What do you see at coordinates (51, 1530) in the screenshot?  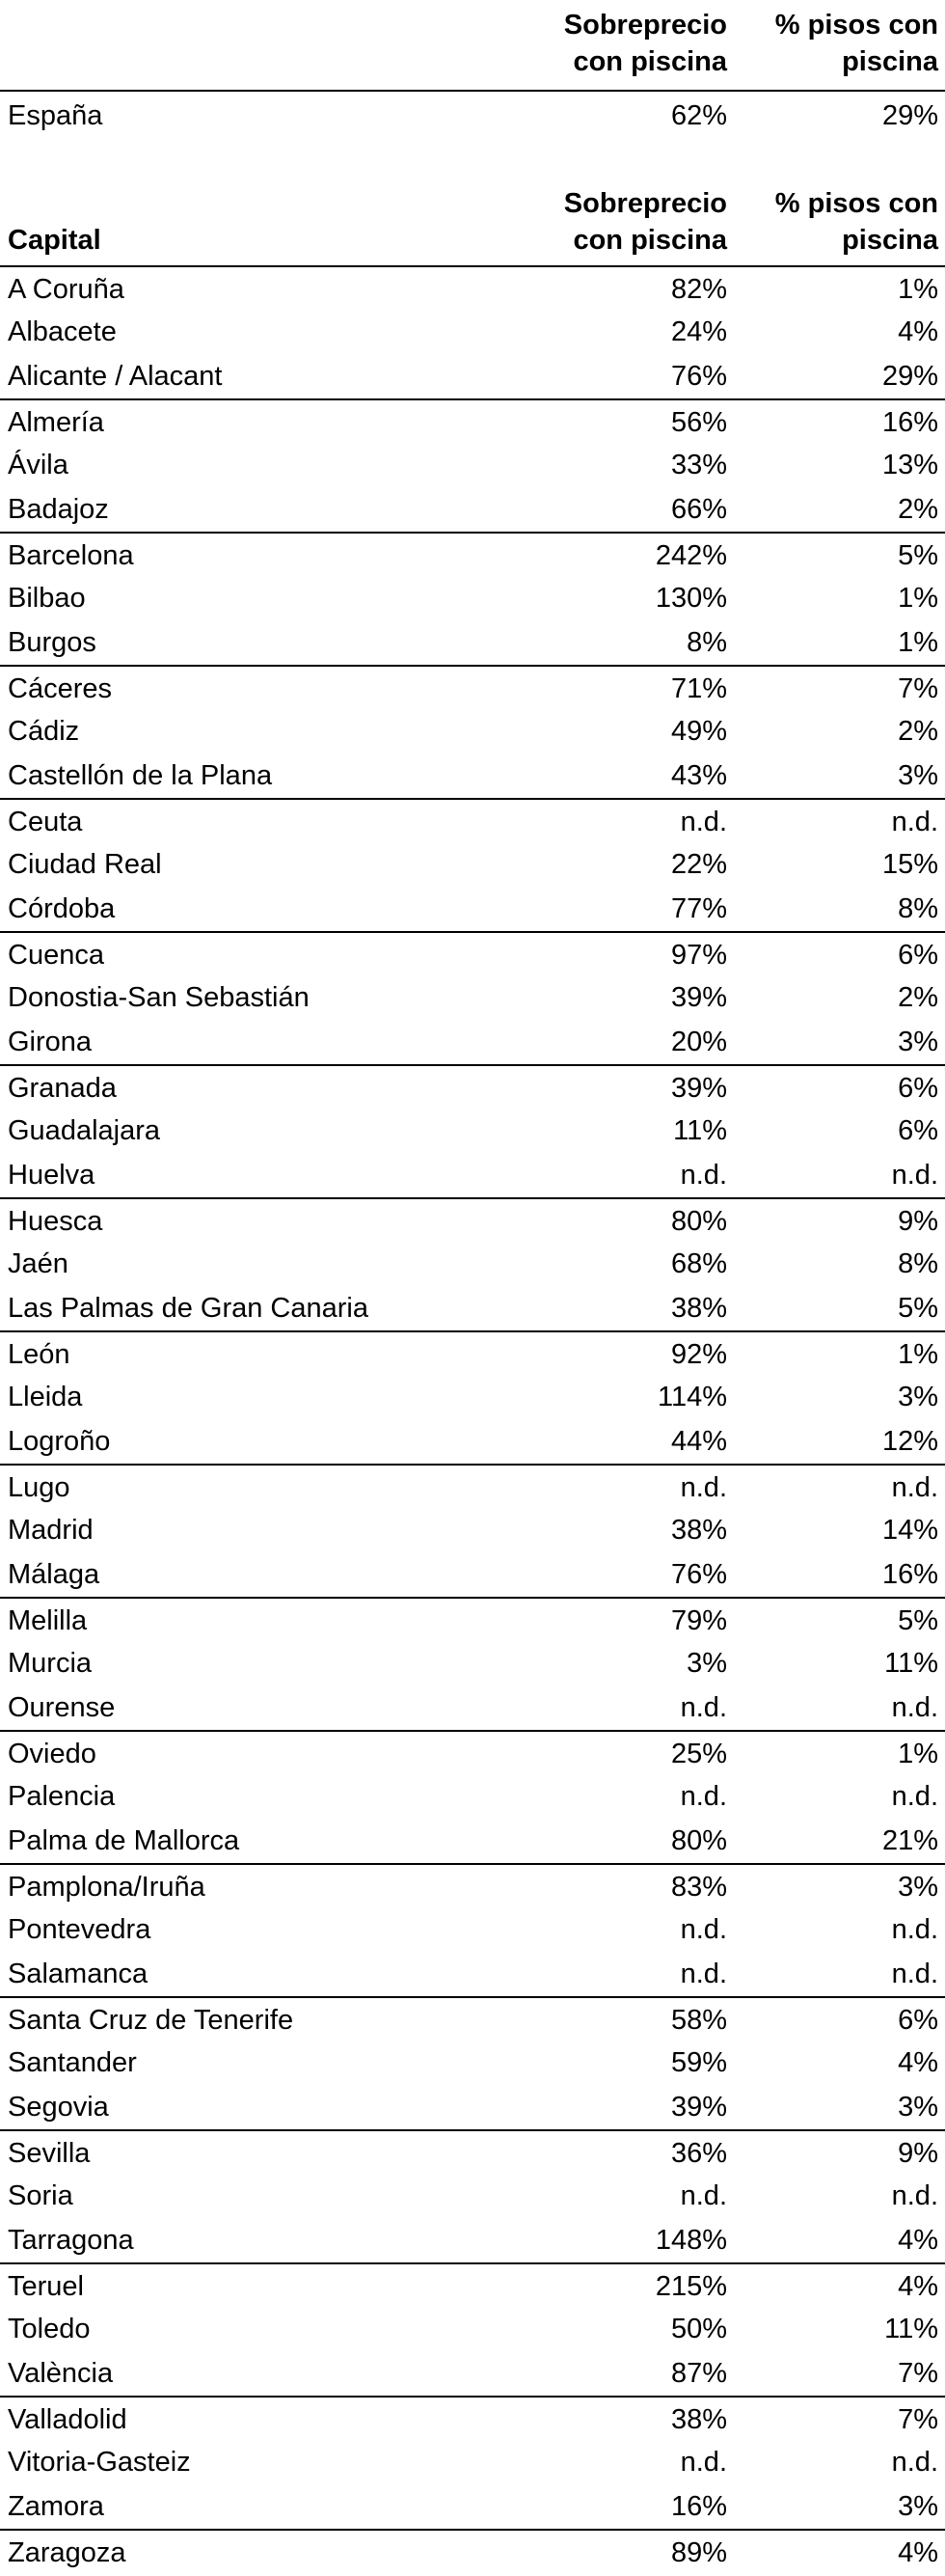 I see `cell: Madrid` at bounding box center [51, 1530].